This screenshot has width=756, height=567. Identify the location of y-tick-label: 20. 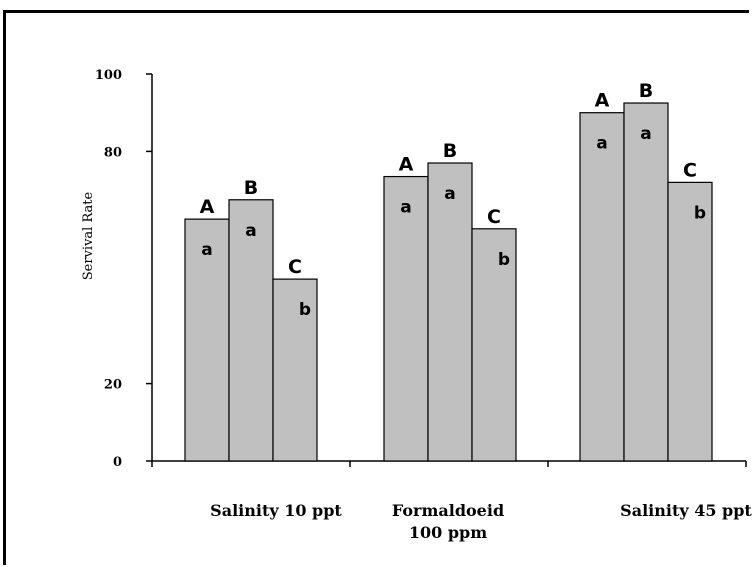
(113, 385).